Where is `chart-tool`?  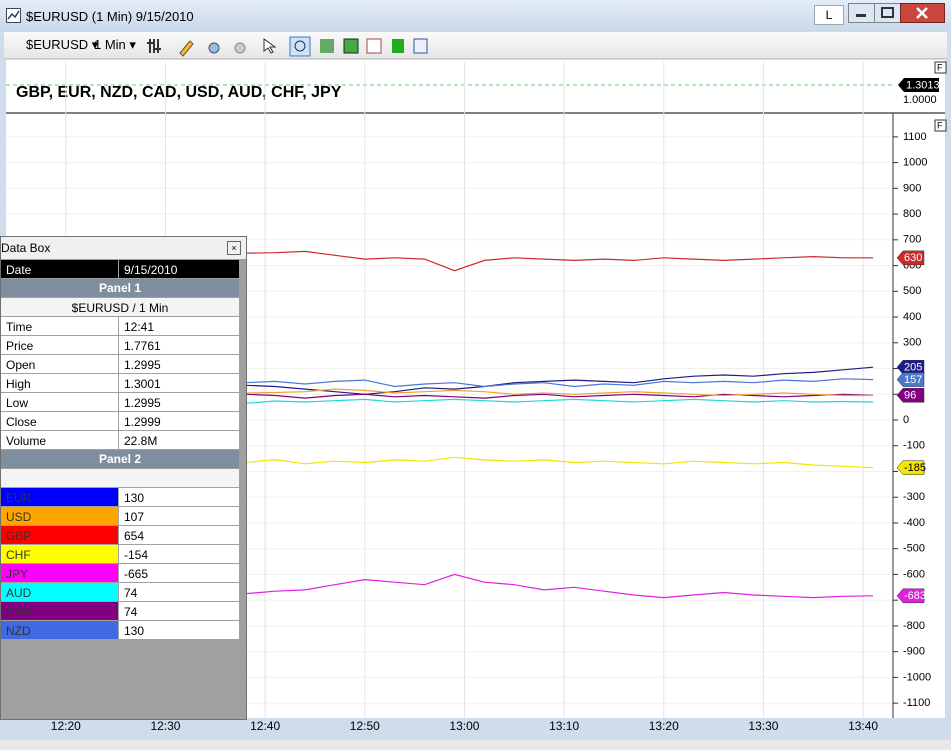 chart-tool is located at coordinates (374, 46).